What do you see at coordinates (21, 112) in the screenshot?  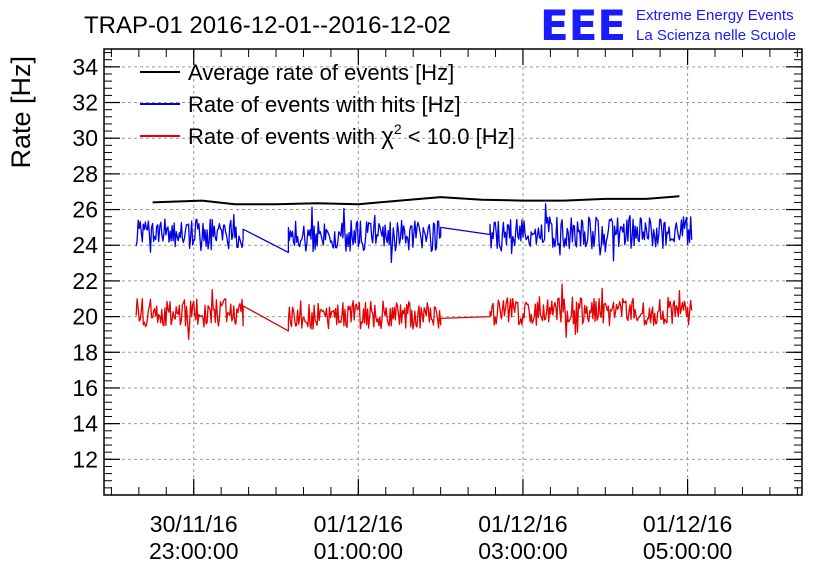 I see `y-axis-label: Rate [Hz]` at bounding box center [21, 112].